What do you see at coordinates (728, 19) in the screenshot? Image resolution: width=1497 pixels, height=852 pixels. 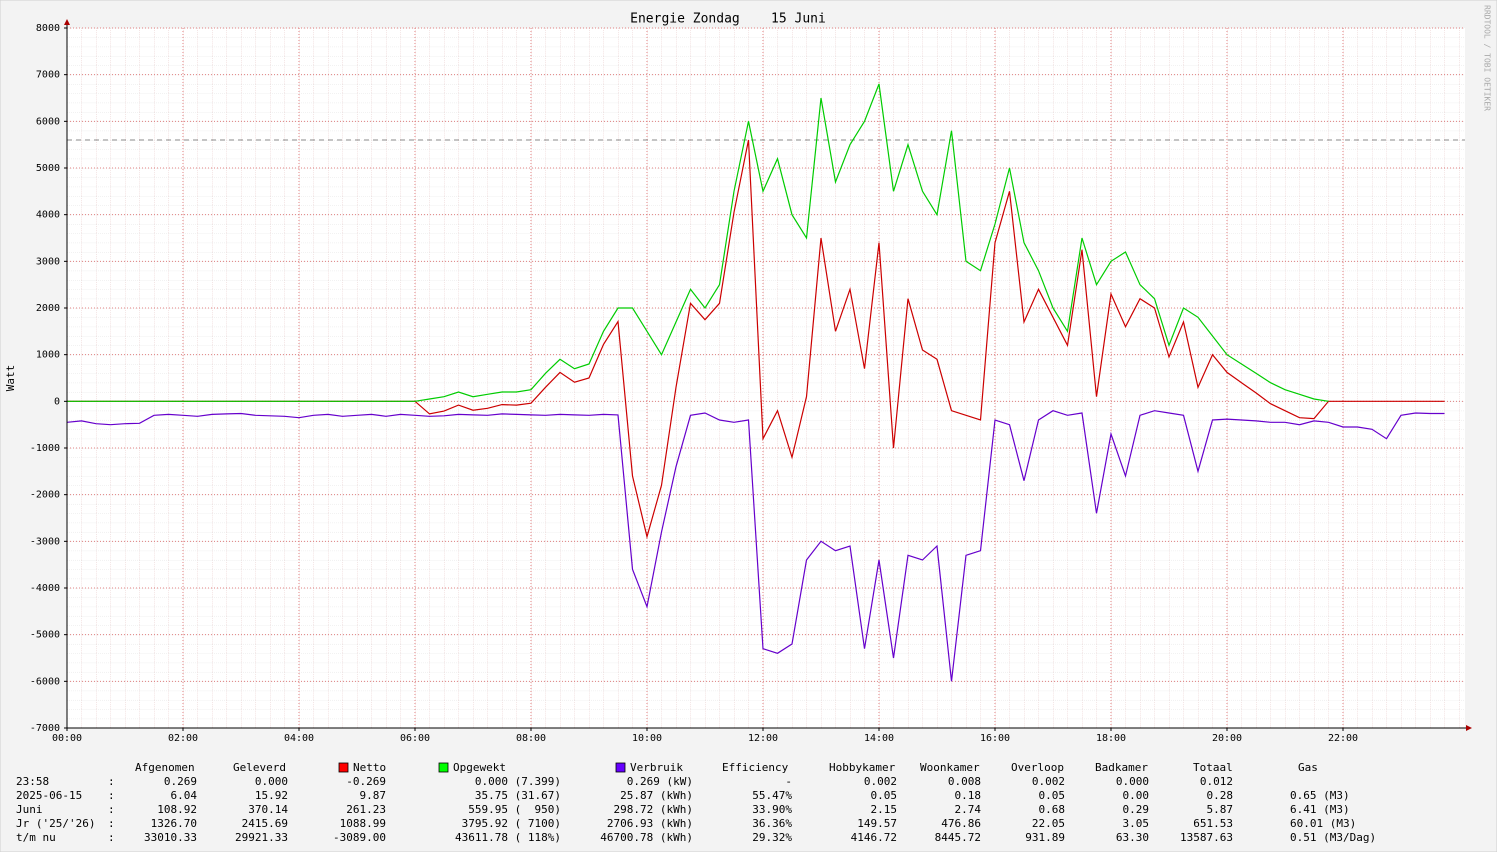 I see `chart-title: Energie Zondag 15 Juni` at bounding box center [728, 19].